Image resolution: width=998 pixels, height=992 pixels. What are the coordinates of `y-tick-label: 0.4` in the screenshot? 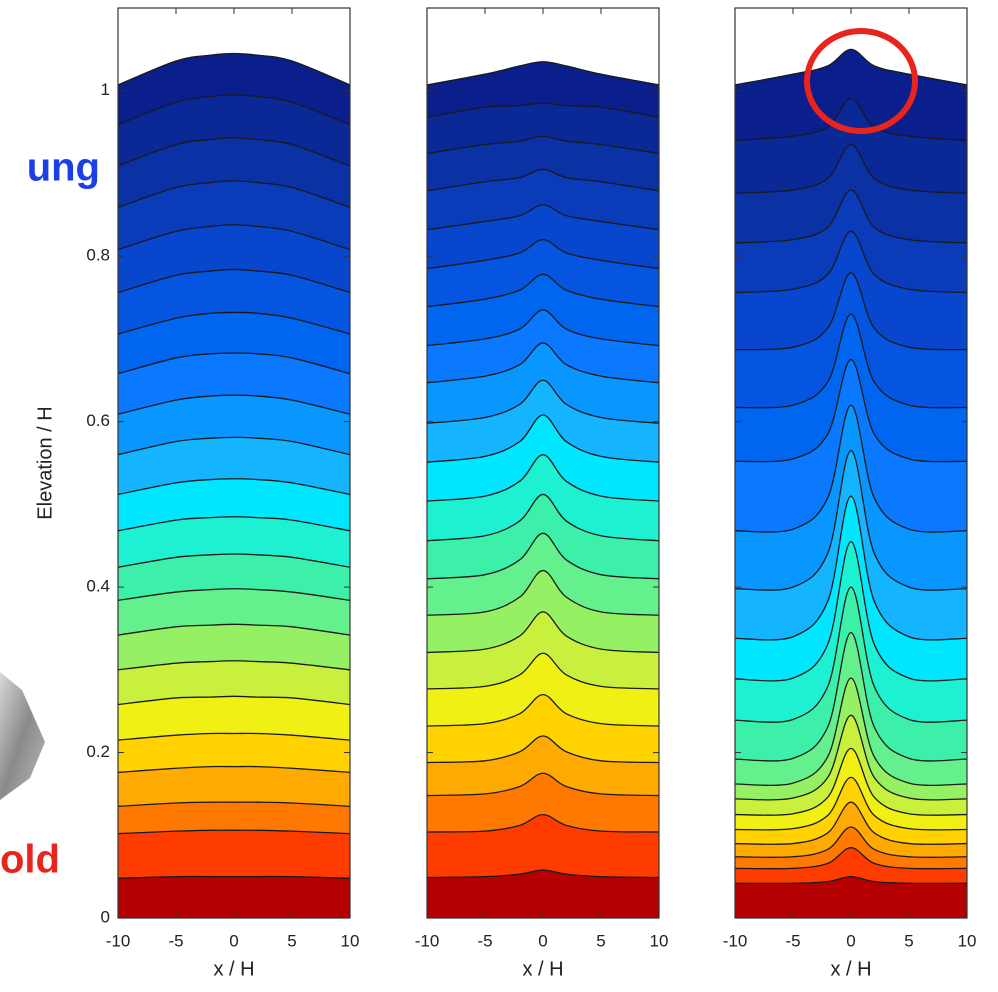 It's located at (98, 586).